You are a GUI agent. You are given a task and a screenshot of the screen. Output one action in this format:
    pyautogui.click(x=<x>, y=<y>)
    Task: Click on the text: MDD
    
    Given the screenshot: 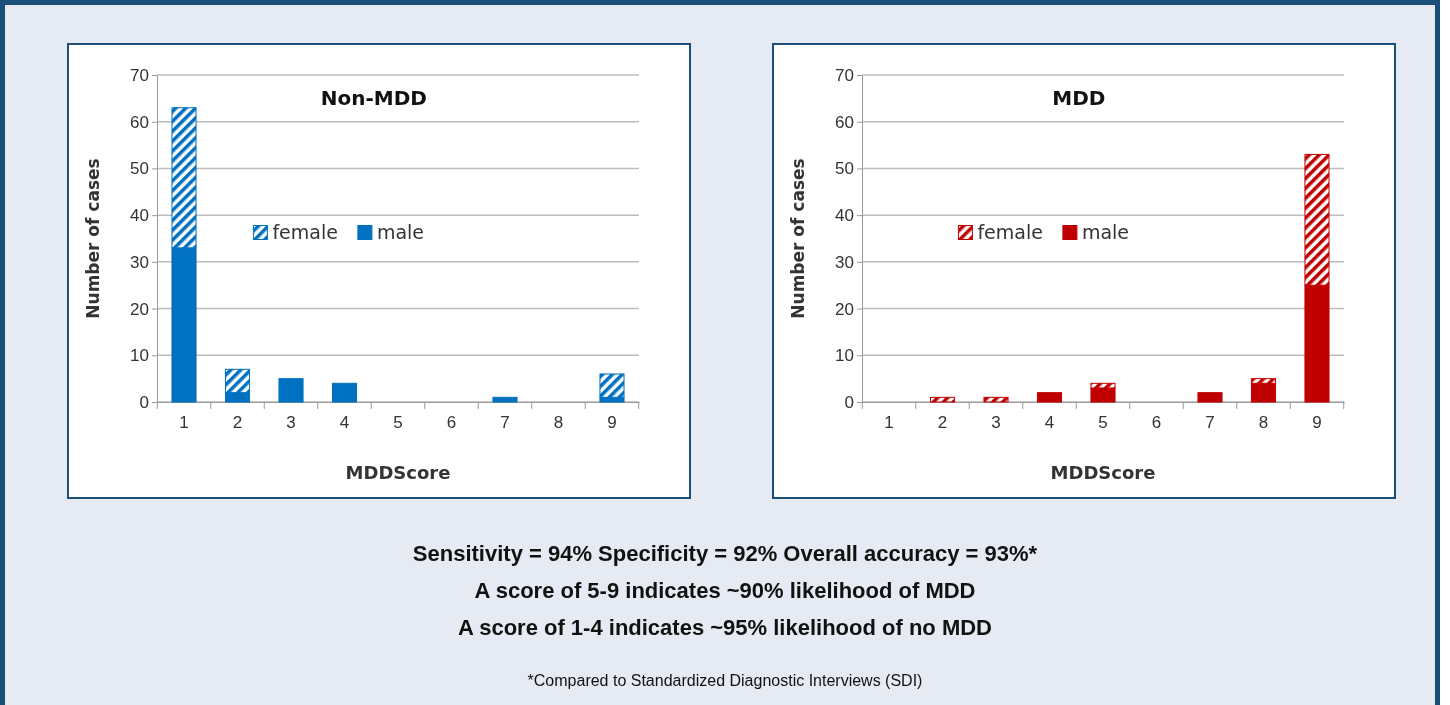 What is the action you would take?
    pyautogui.click(x=1079, y=98)
    